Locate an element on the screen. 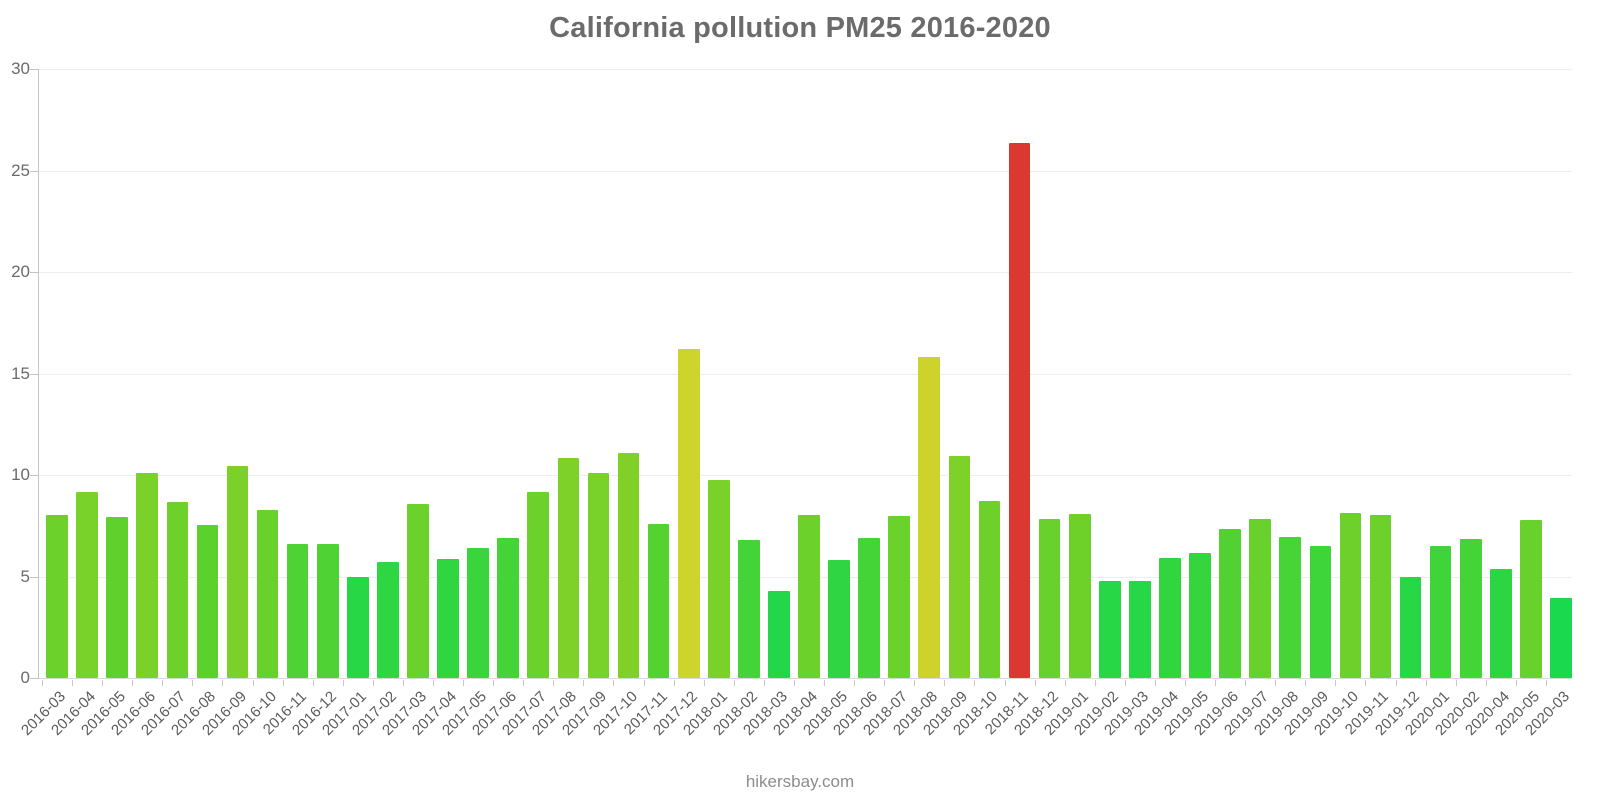 This screenshot has height=800, width=1600. y-tick-label: 5 is located at coordinates (25, 576).